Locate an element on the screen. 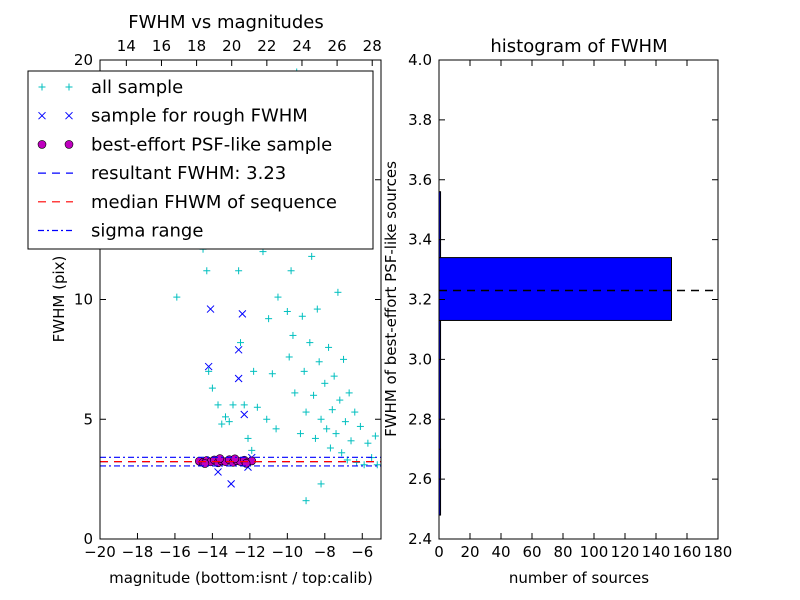 The height and width of the screenshot is (600, 800). y-tick-label: 3.2 is located at coordinates (420, 300).